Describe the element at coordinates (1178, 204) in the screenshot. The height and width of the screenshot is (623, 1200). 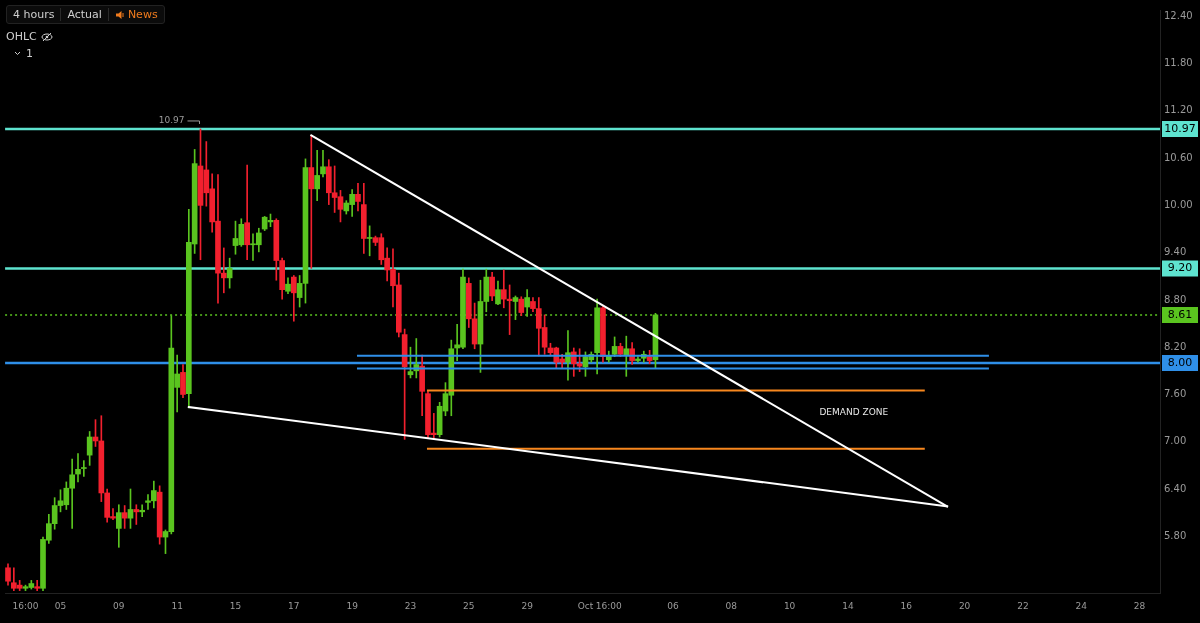
I see `y-tick-label: 10.00` at that location.